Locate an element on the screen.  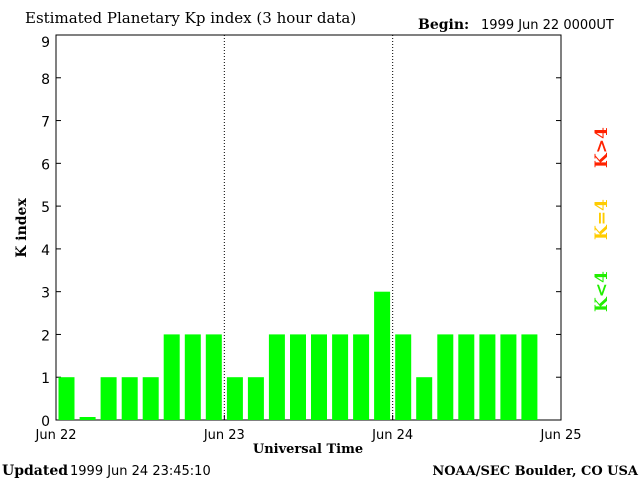
y-tick-label: 8 is located at coordinates (45, 80).